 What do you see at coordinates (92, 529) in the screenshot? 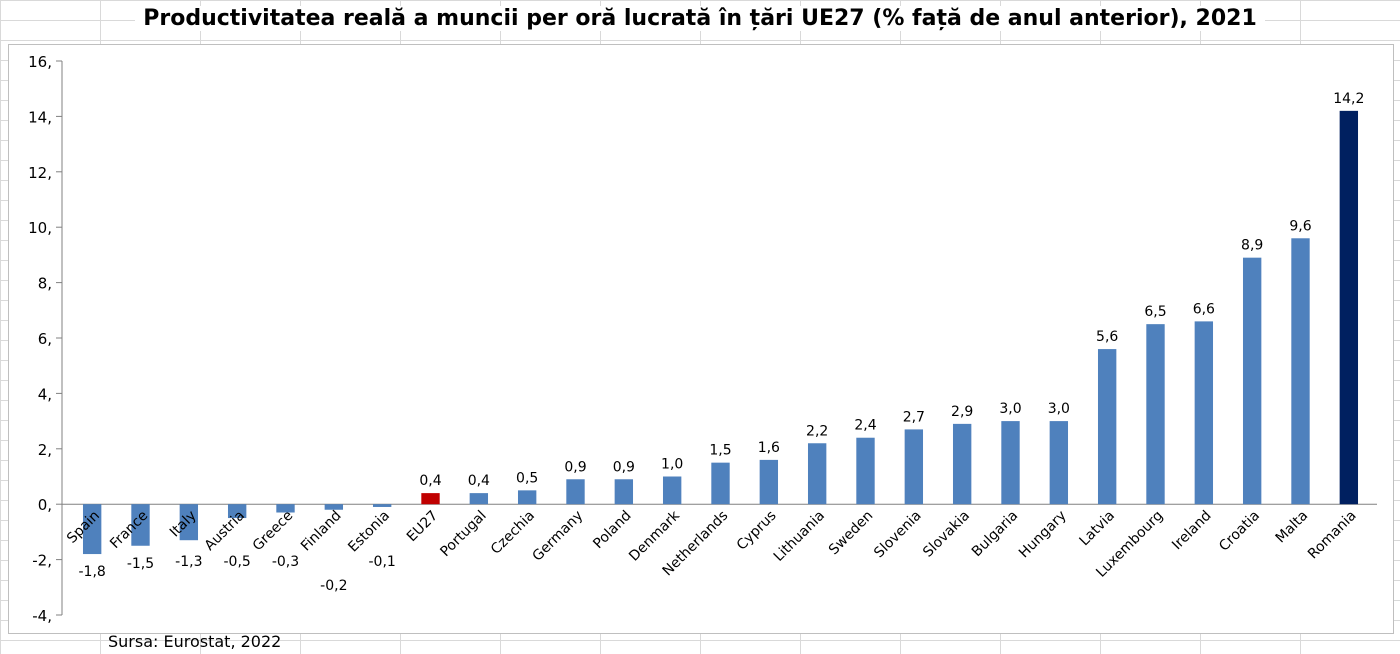
I see `bar-spain` at bounding box center [92, 529].